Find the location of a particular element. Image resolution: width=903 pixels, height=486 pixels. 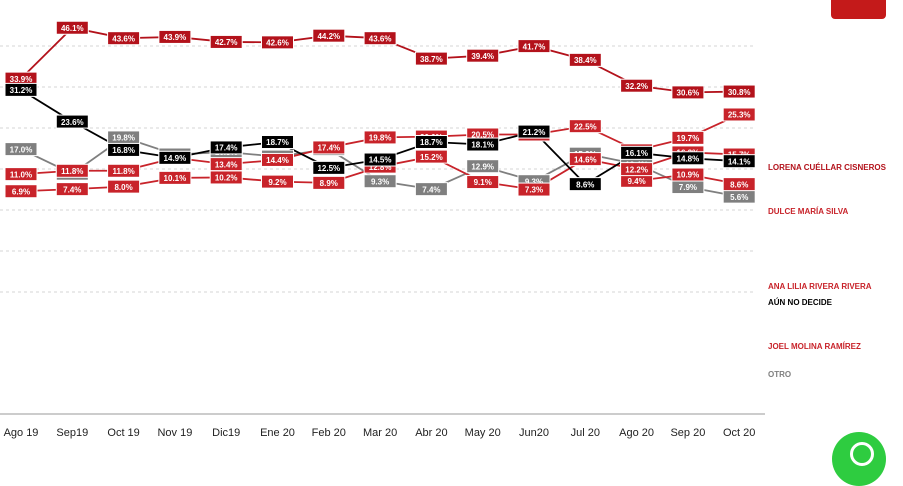

data-label-text: 8.9% is located at coordinates (329, 183).